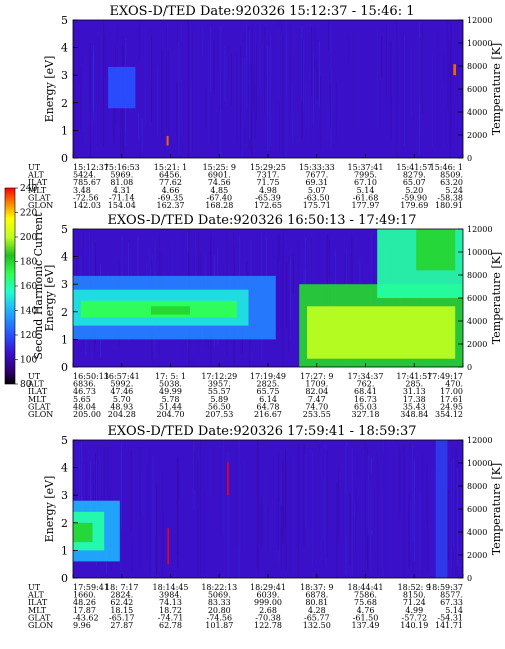 The width and height of the screenshot is (505, 649). What do you see at coordinates (28, 214) in the screenshot?
I see `colorbar-tick-label: 220` at bounding box center [28, 214].